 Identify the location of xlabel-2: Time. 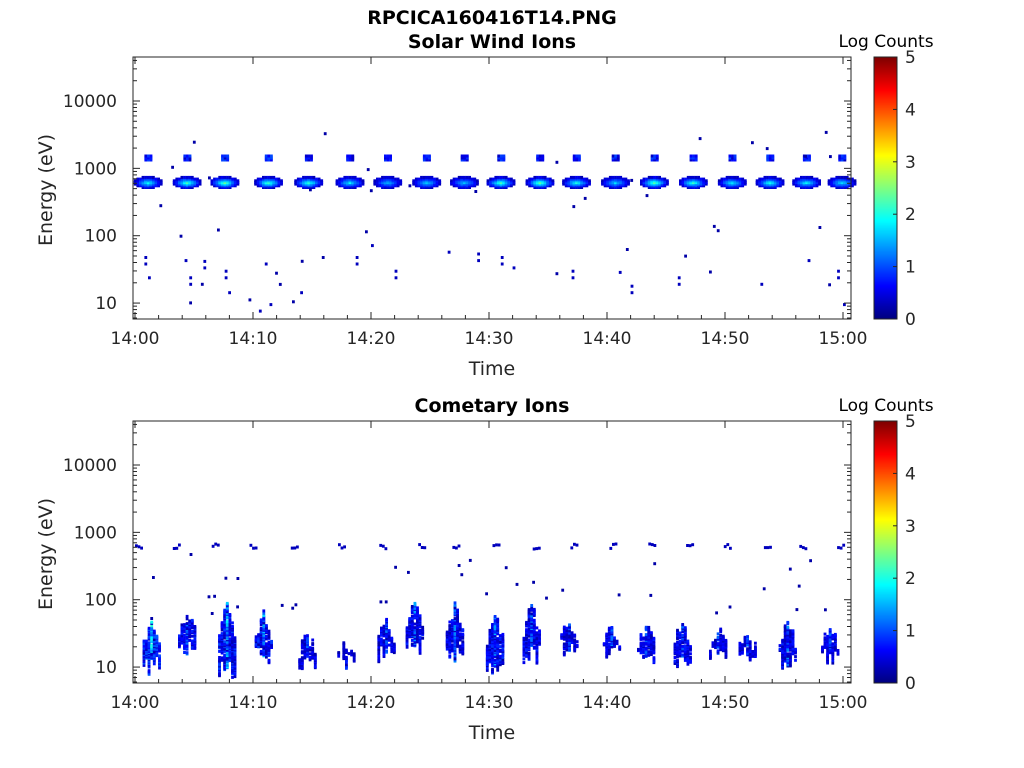
(492, 733).